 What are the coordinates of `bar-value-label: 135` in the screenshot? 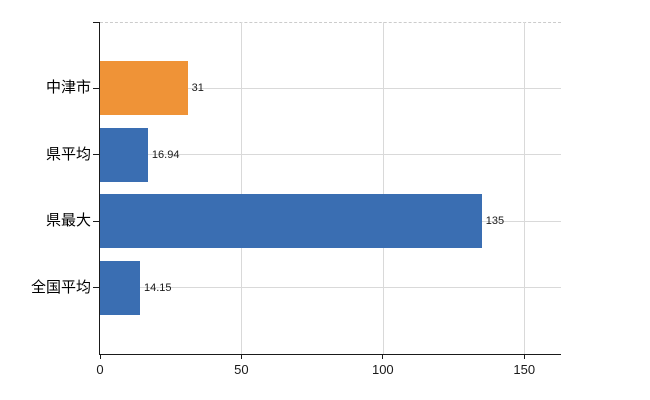 It's located at (495, 221).